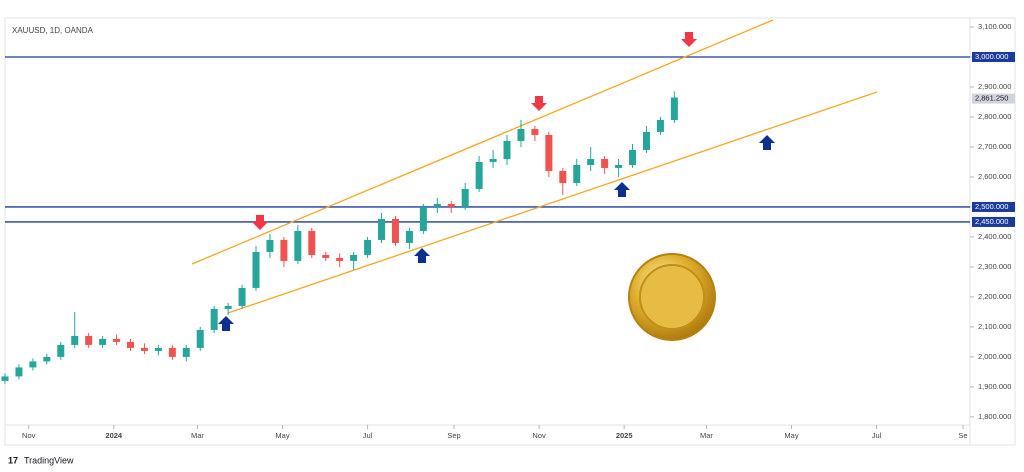 The image size is (1024, 472). I want to click on y-tick-label: 2,300.000, so click(994, 266).